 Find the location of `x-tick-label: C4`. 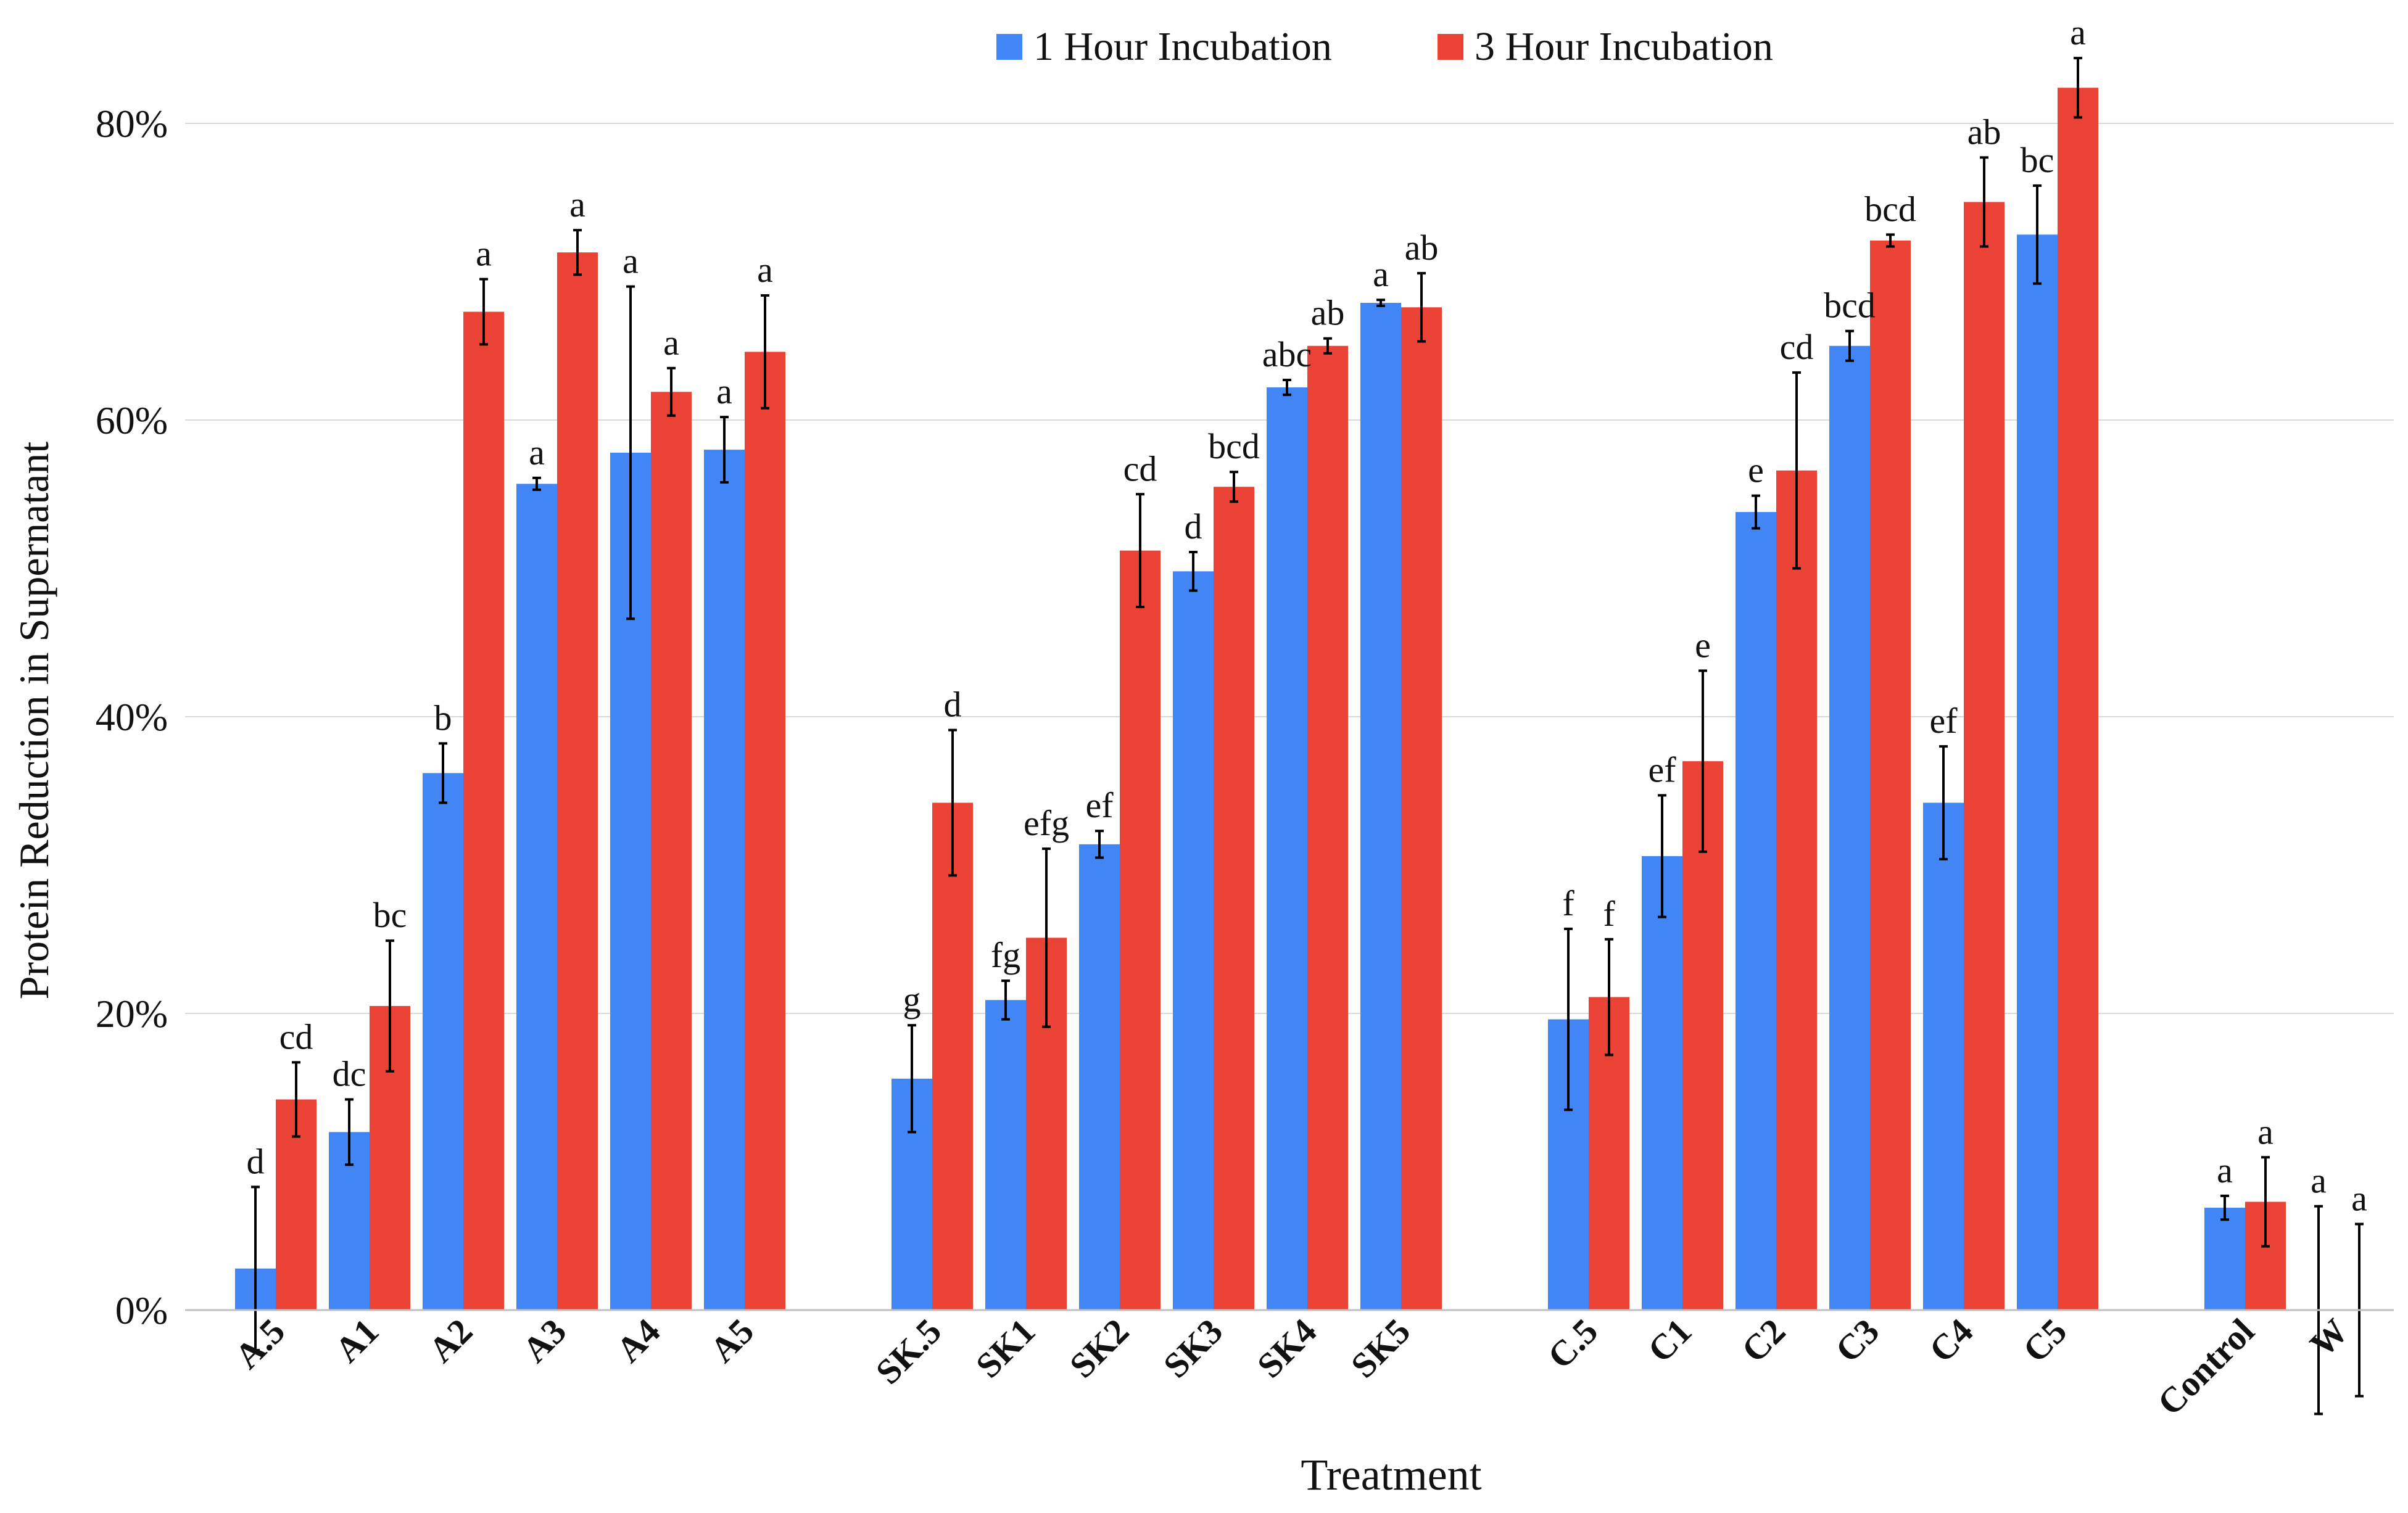

x-tick-label: C4 is located at coordinates (1951, 1340).